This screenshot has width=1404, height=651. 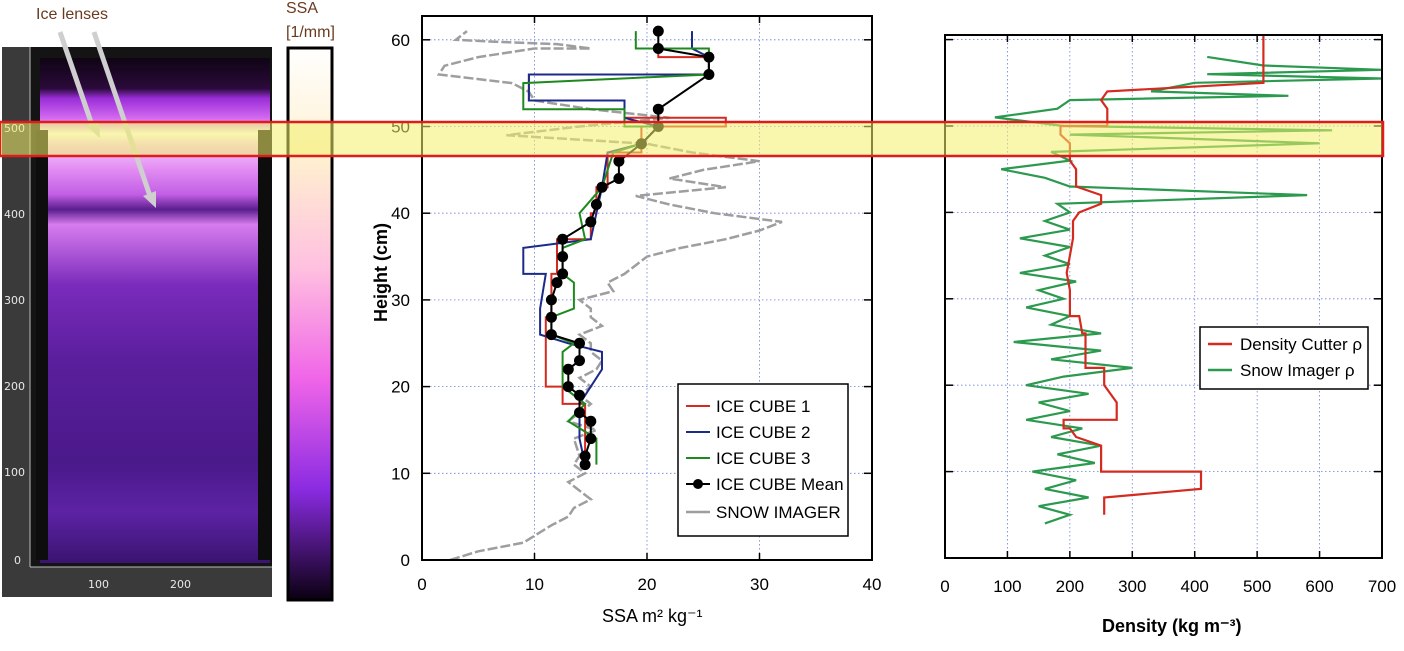 What do you see at coordinates (763, 432) in the screenshot?
I see `legend-label-ice-cube-2: ICE CUBE 2` at bounding box center [763, 432].